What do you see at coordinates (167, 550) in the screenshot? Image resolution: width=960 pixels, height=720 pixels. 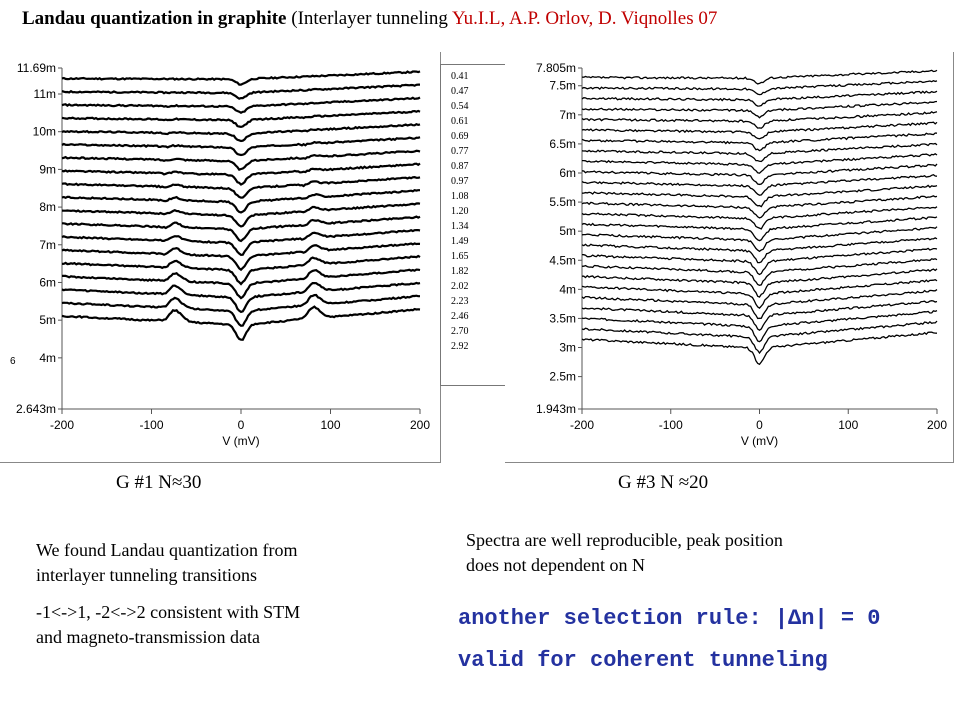 I see `left-text-line-1: We found Landau quantization from` at bounding box center [167, 550].